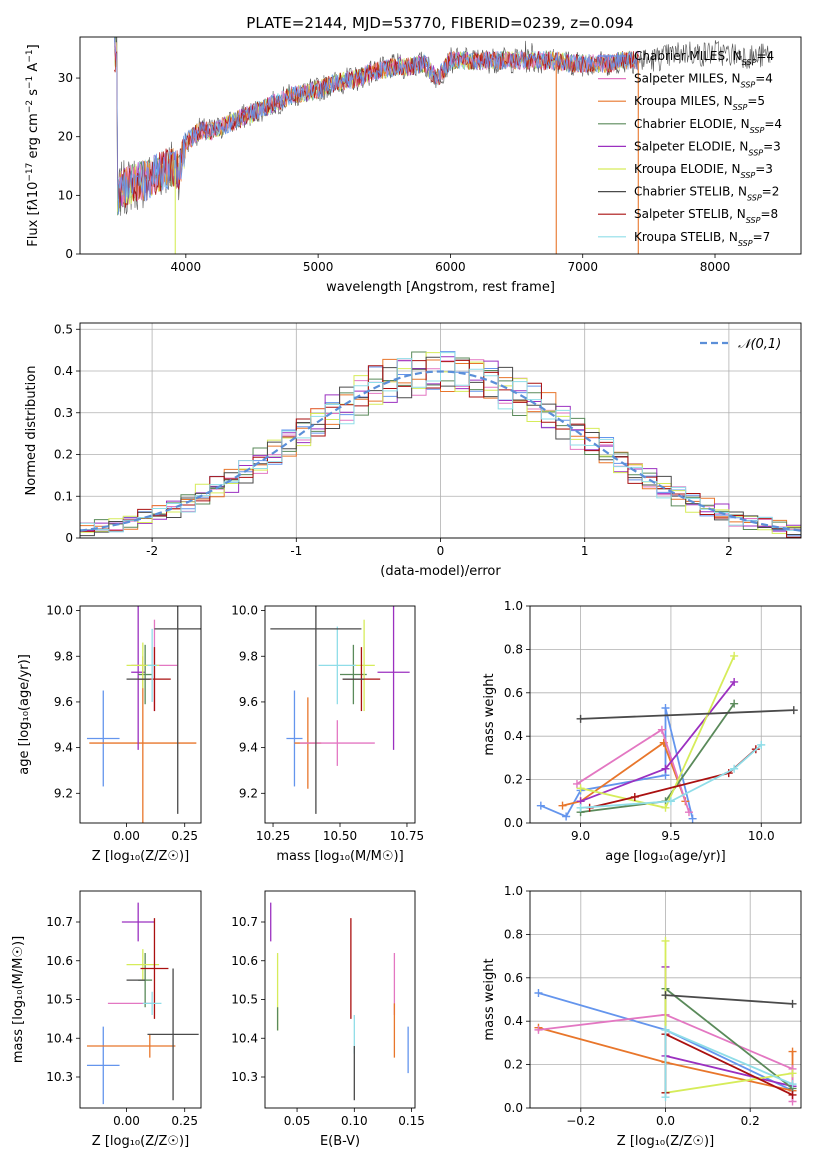 The width and height of the screenshot is (819, 1170). What do you see at coordinates (707, 148) in the screenshot?
I see `legend-entry: Salpeter ELODIE, NSSP=3` at bounding box center [707, 148].